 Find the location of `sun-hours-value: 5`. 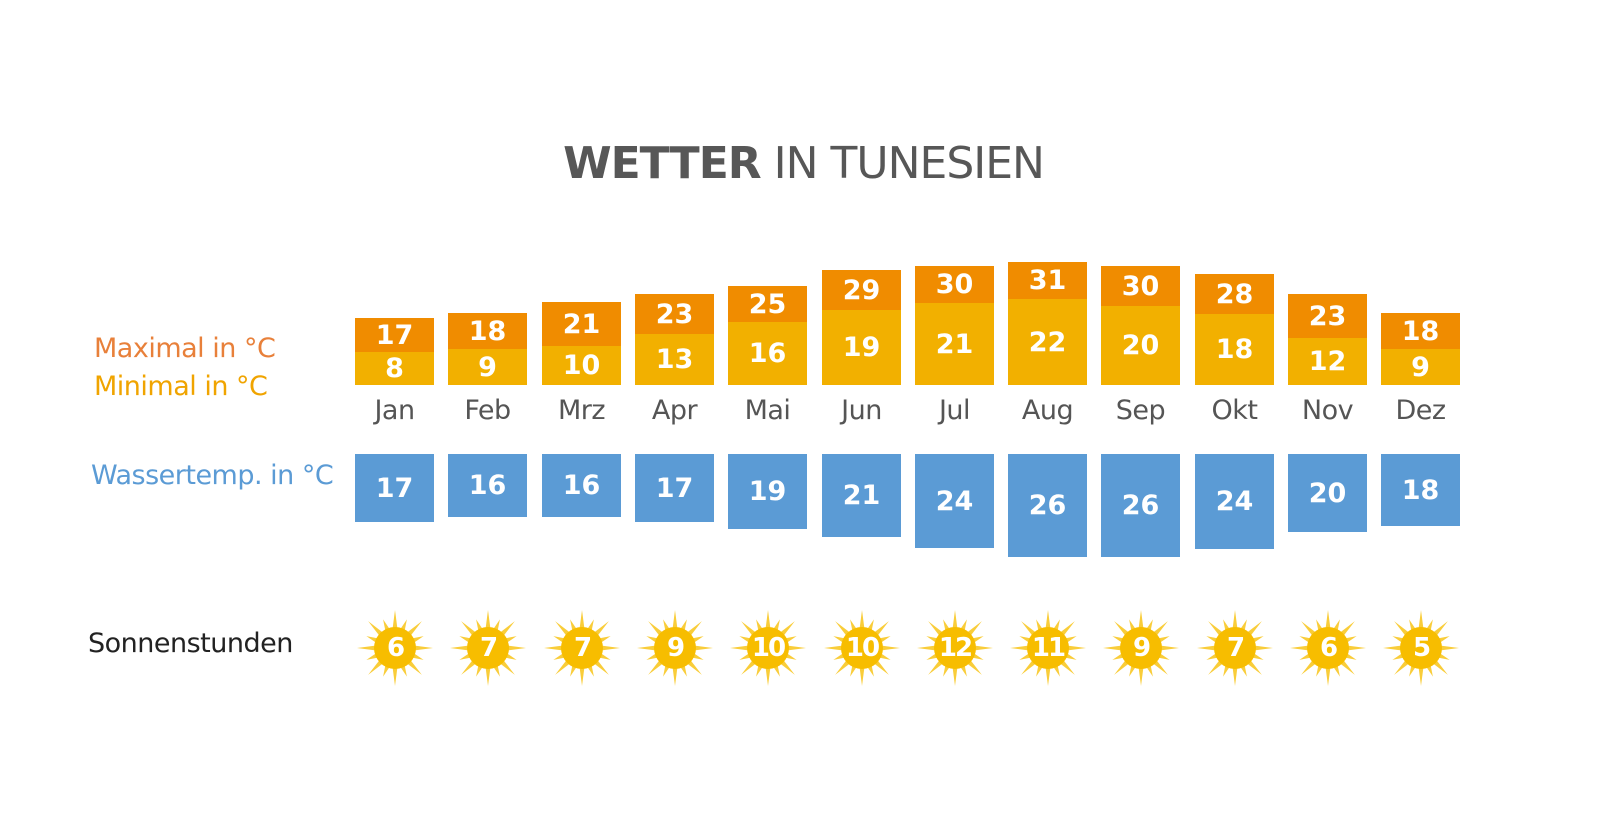

sun-hours-value: 5 is located at coordinates (1421, 648).